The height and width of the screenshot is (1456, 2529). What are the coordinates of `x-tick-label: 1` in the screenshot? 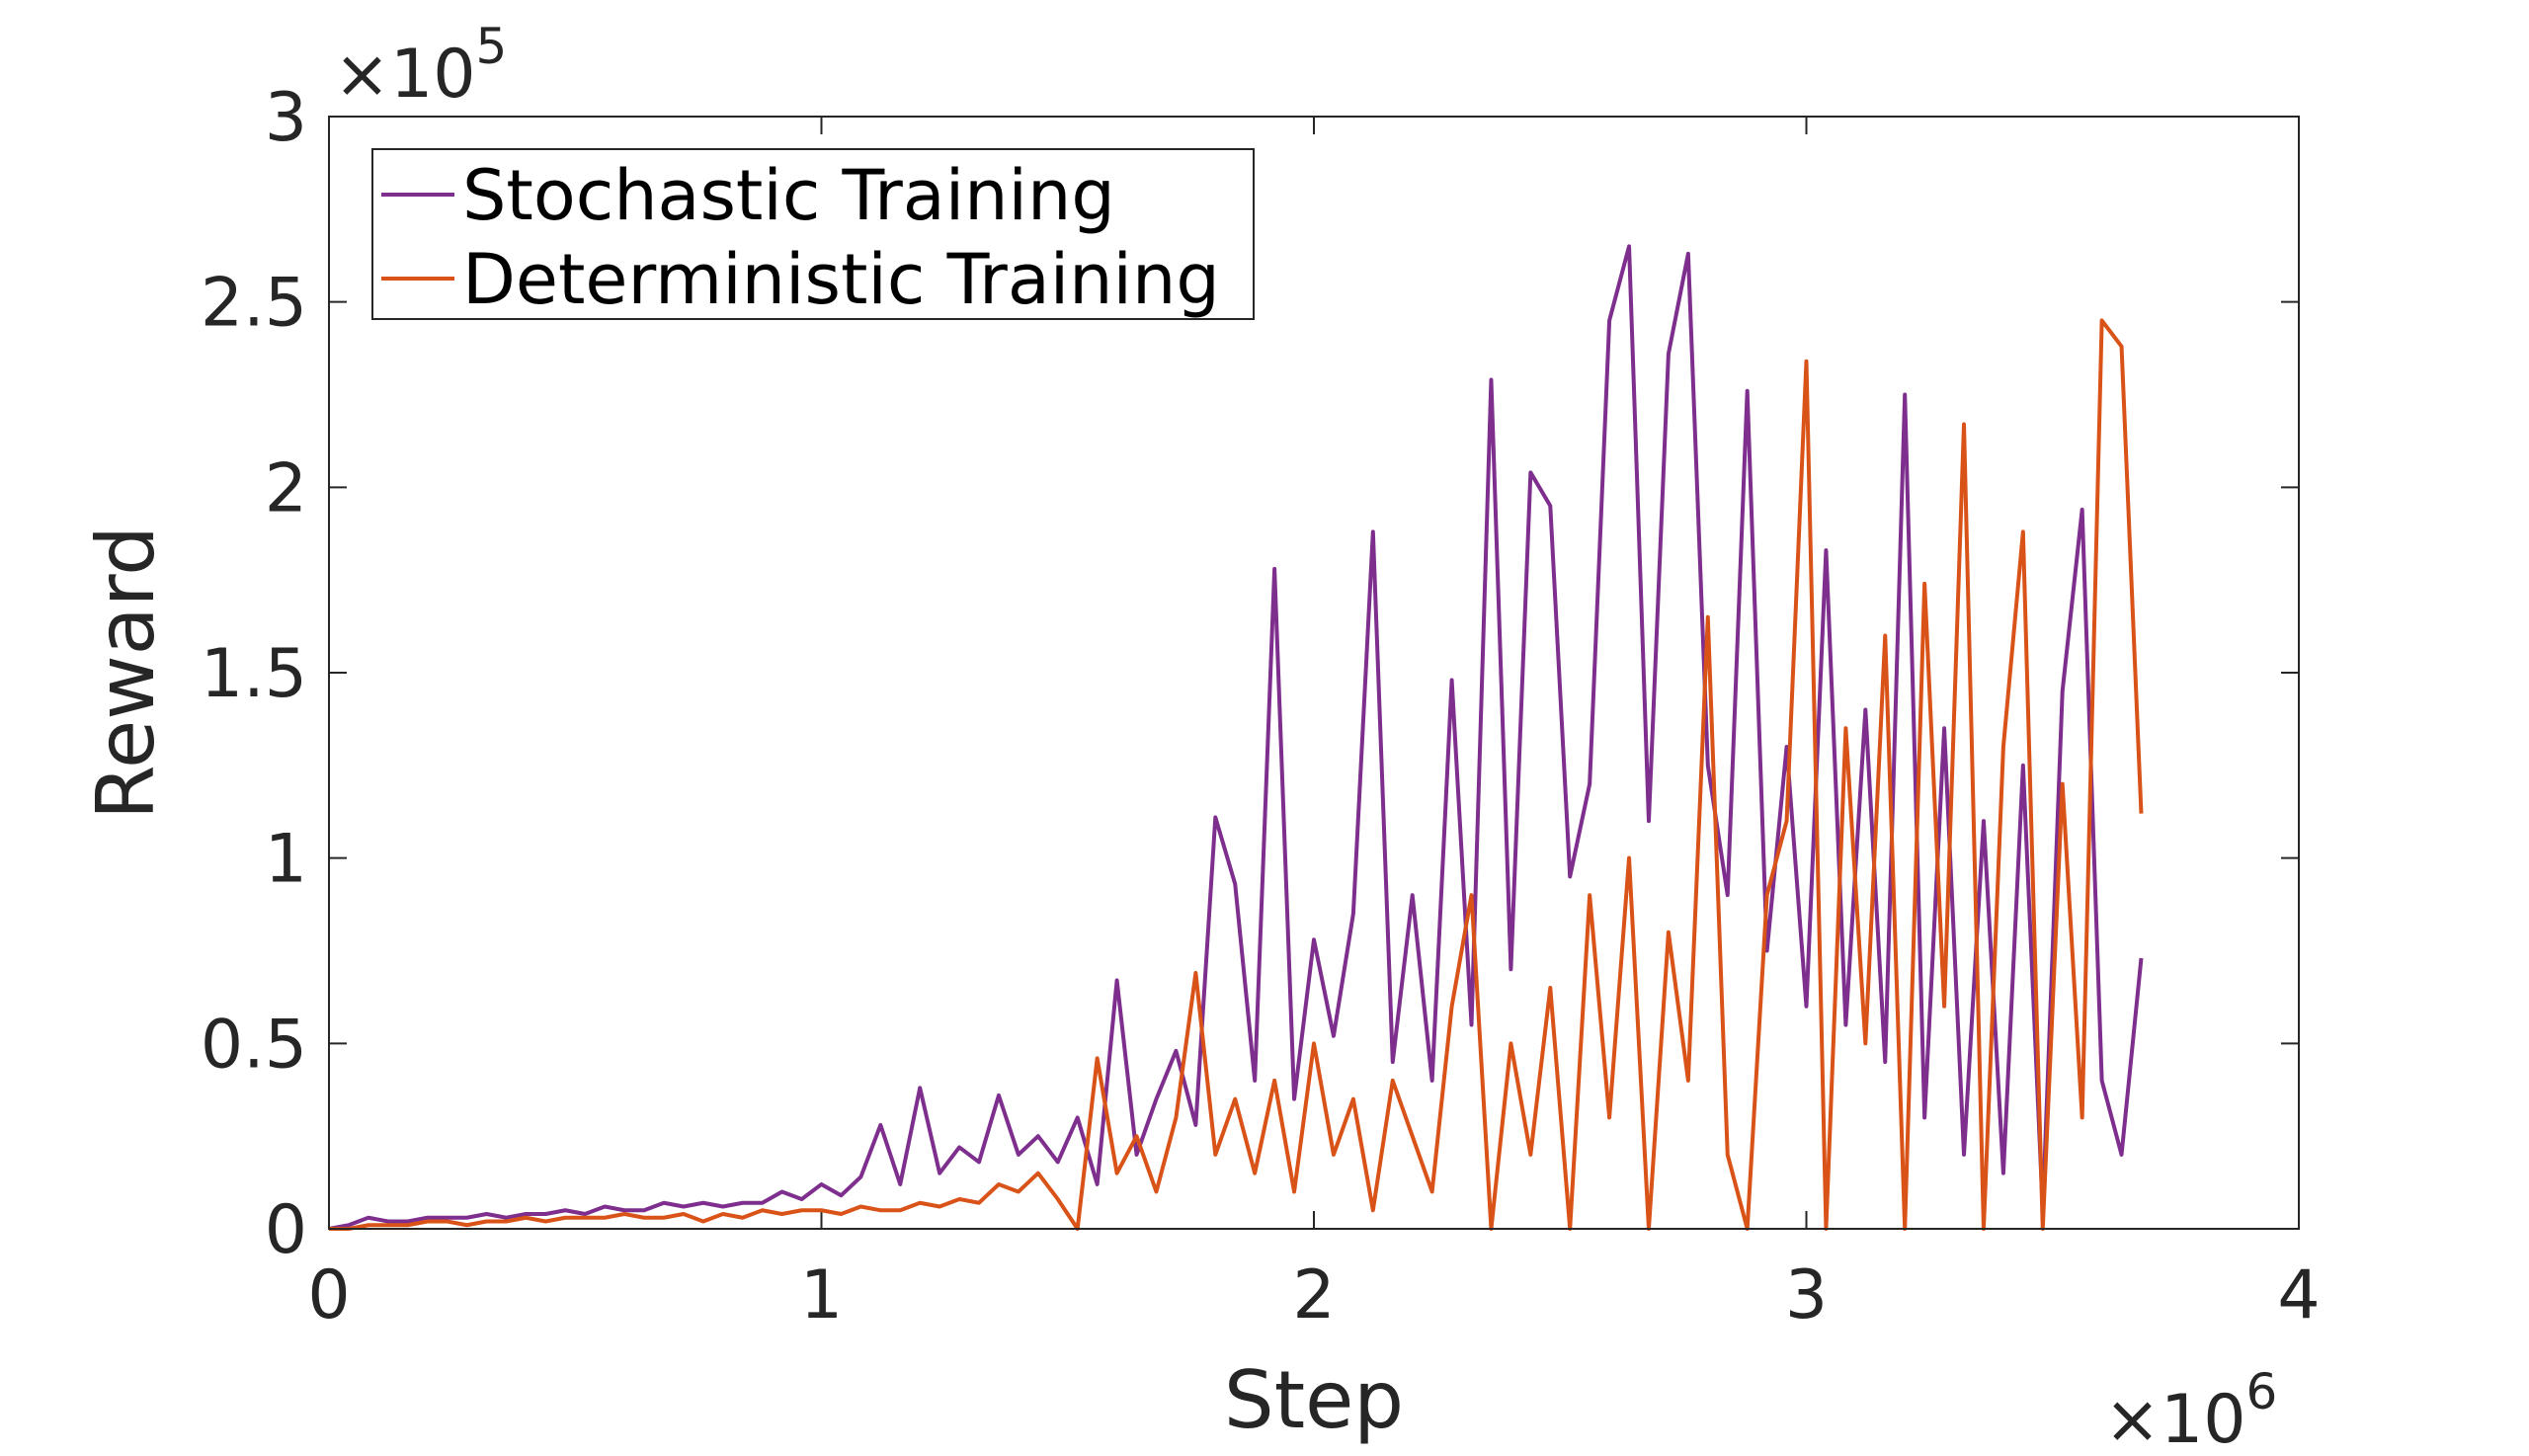 It's located at (821, 1295).